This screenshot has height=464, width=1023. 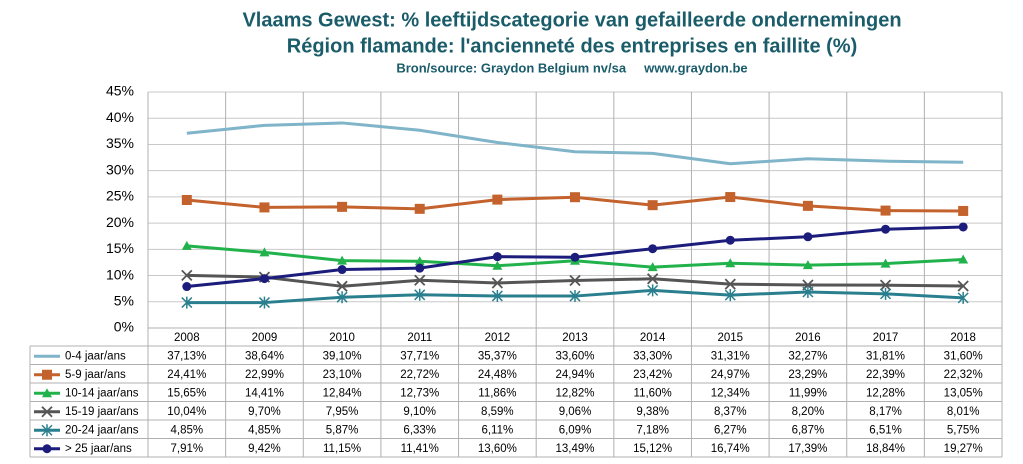 What do you see at coordinates (652, 412) in the screenshot?
I see `table-cell: 9,38%` at bounding box center [652, 412].